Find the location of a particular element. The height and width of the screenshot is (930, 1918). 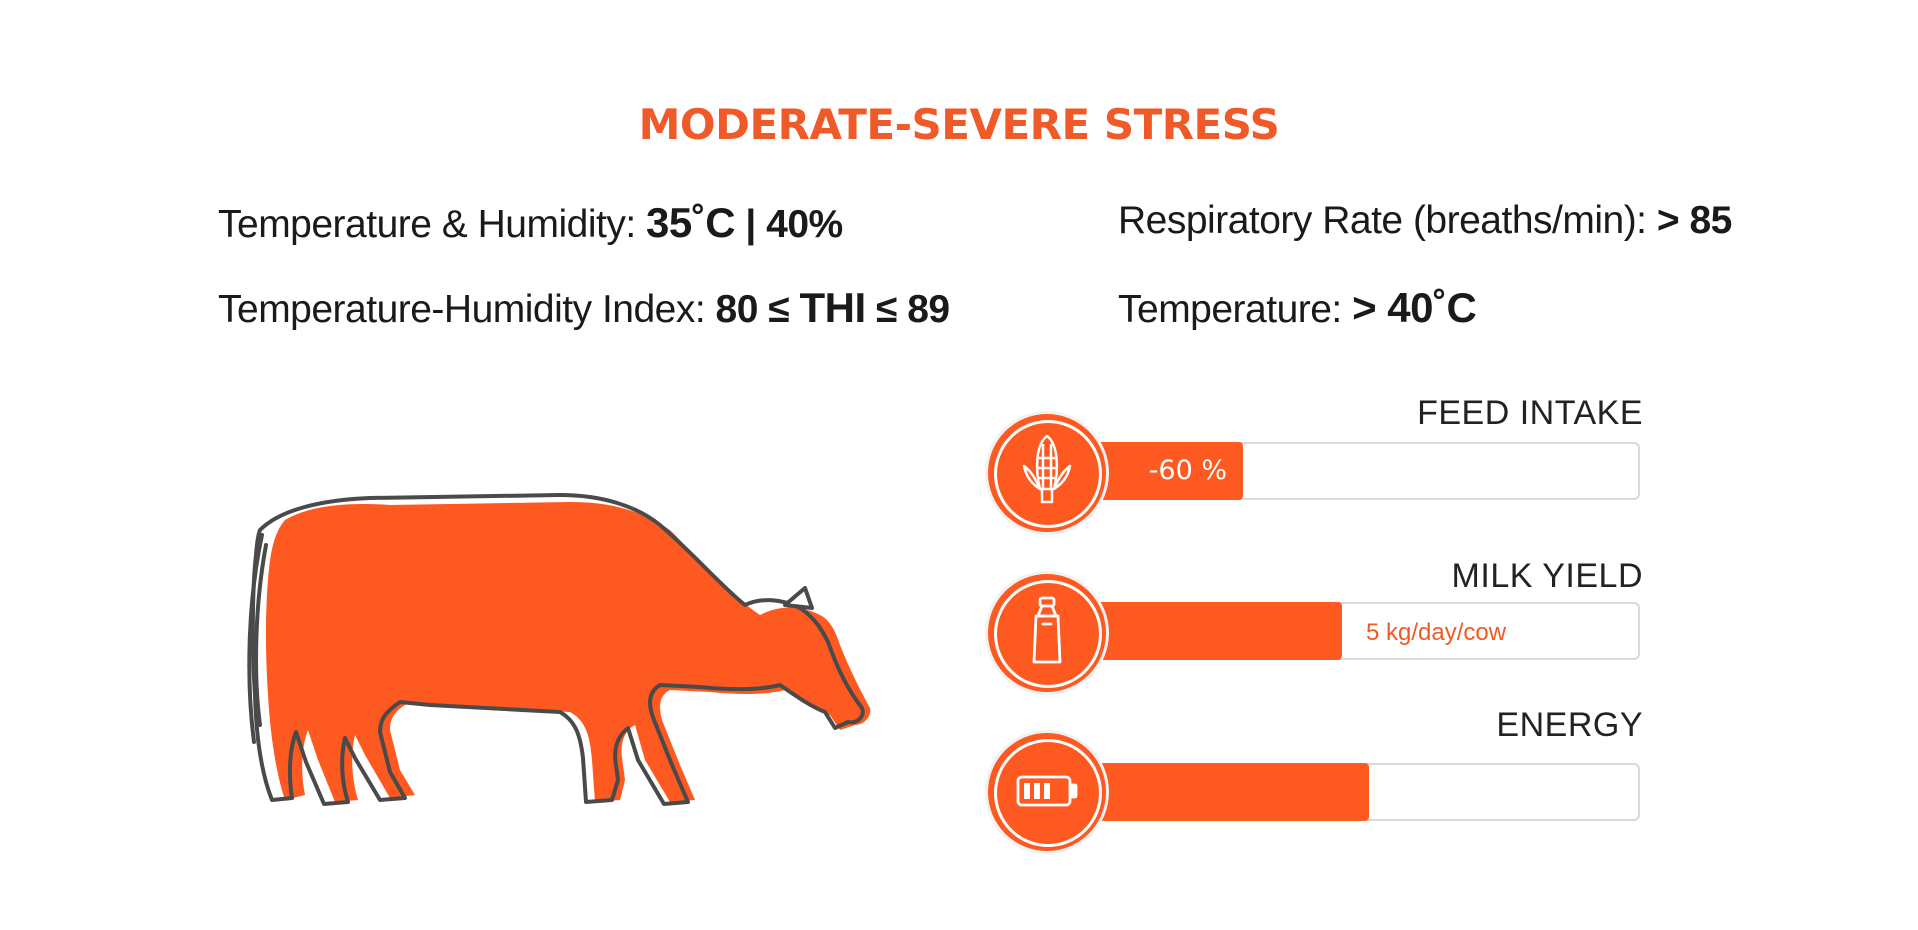

cow-tail-tip is located at coordinates (261, 635).